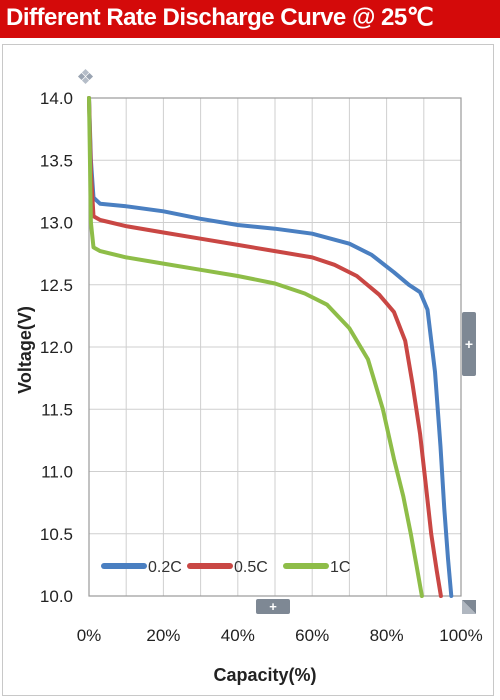 The width and height of the screenshot is (500, 700). What do you see at coordinates (57, 409) in the screenshot?
I see `y-tick-label: 11.5` at bounding box center [57, 409].